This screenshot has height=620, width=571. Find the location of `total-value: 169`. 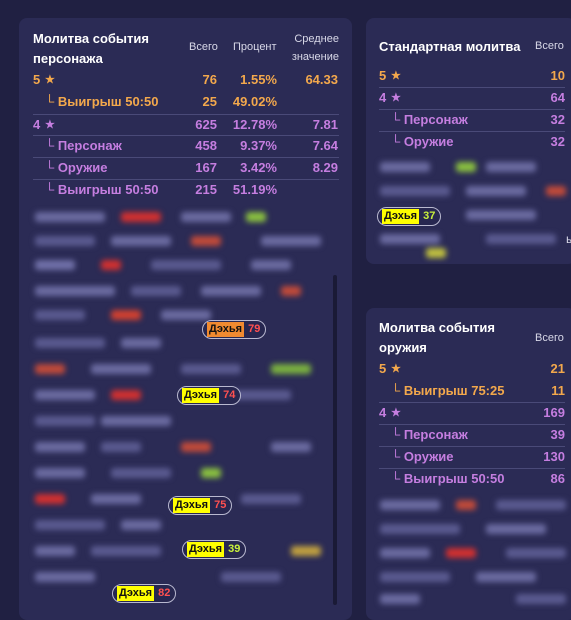

total-value: 169 is located at coordinates (554, 412).